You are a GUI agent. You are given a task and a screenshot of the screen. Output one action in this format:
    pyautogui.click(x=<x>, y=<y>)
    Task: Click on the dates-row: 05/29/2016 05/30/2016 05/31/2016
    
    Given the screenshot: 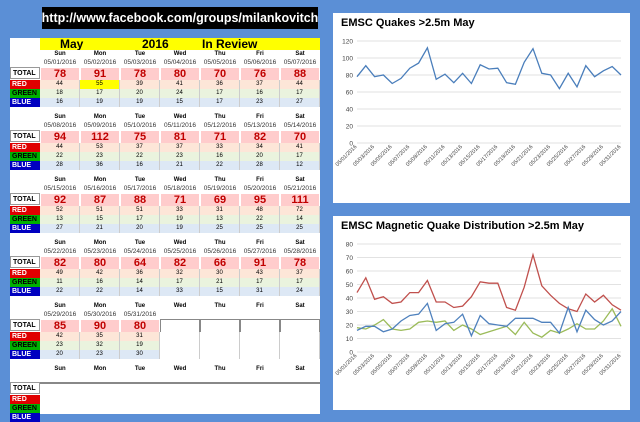 What is the action you would take?
    pyautogui.click(x=180, y=314)
    